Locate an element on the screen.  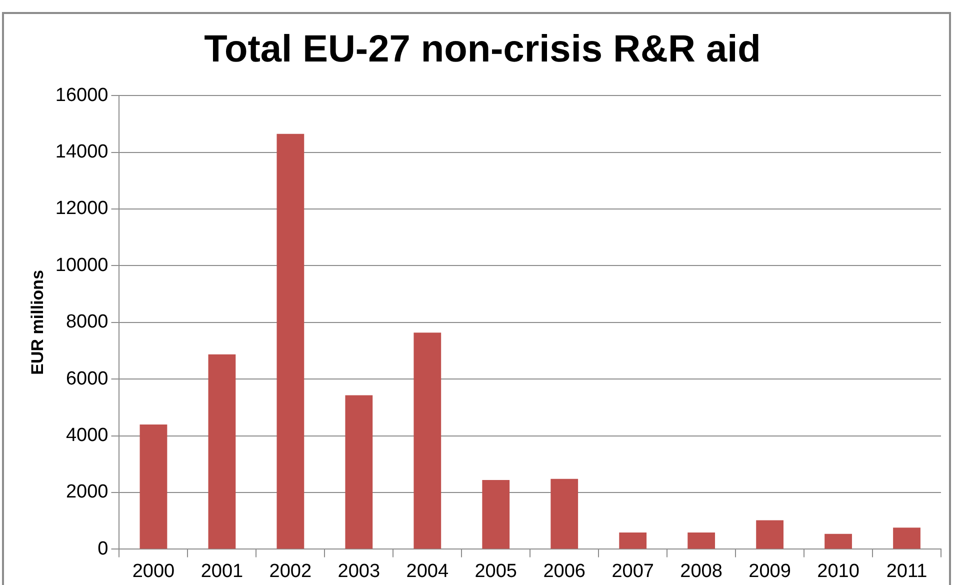
y-tick-label: 0 is located at coordinates (103, 549).